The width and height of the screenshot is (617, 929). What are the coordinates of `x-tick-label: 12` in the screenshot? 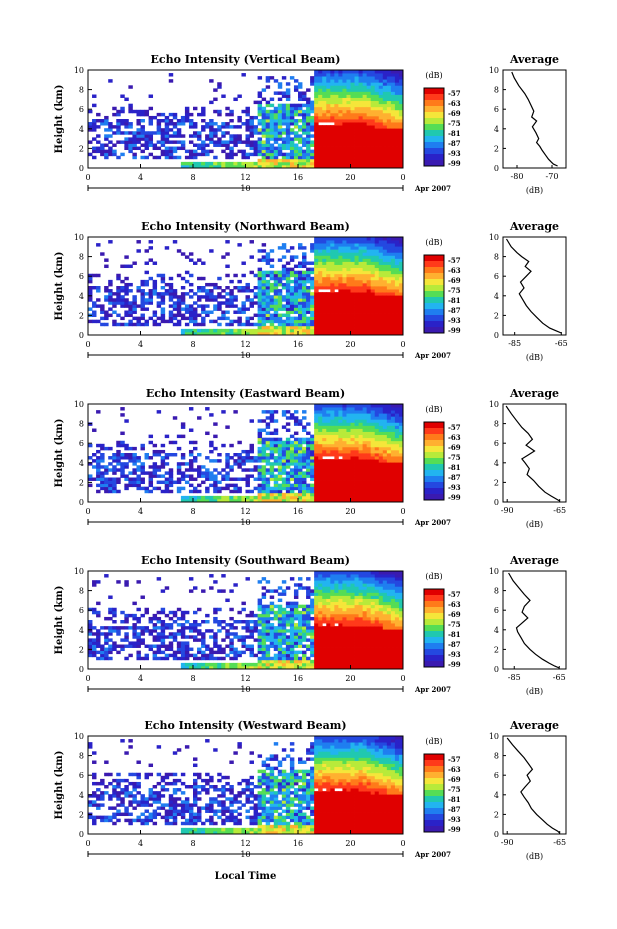 It's located at (245, 511).